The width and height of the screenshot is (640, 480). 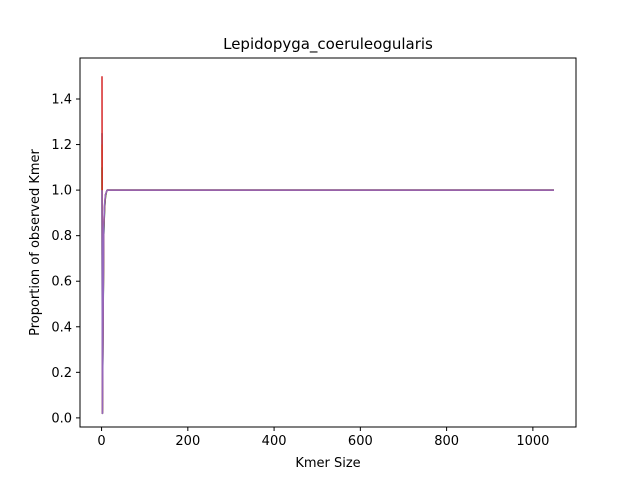 I want to click on x-axis-ticks: 0 200 400 600 800 1000, so click(x=323, y=438).